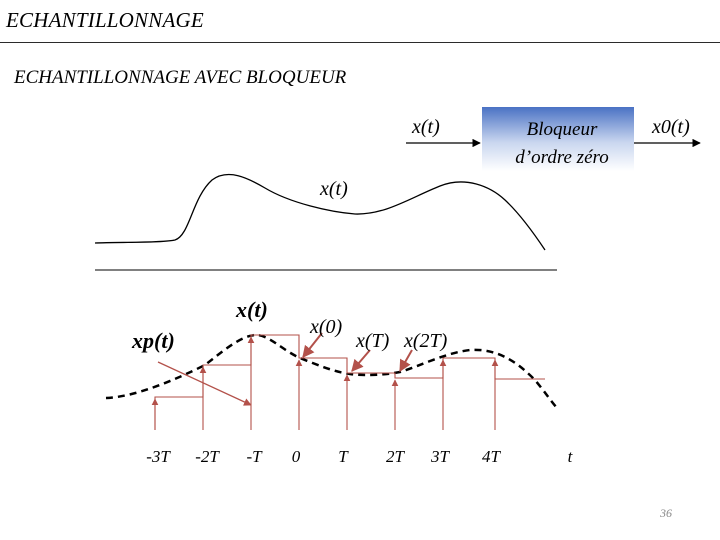  What do you see at coordinates (204, 383) in the screenshot?
I see `xp-pointer-arrow` at bounding box center [204, 383].